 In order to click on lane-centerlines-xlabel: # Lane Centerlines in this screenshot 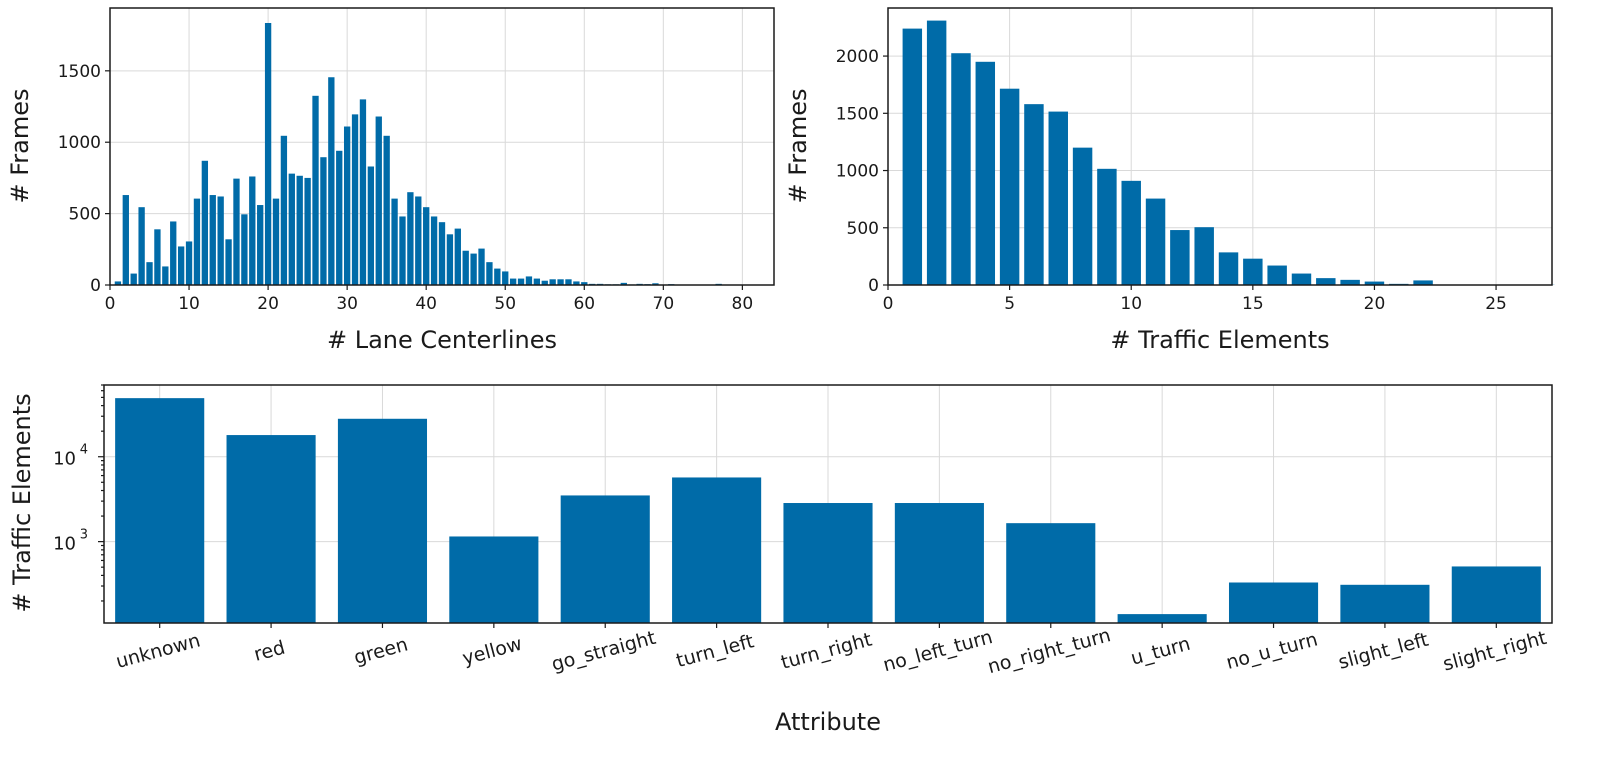, I will do `click(442, 340)`.